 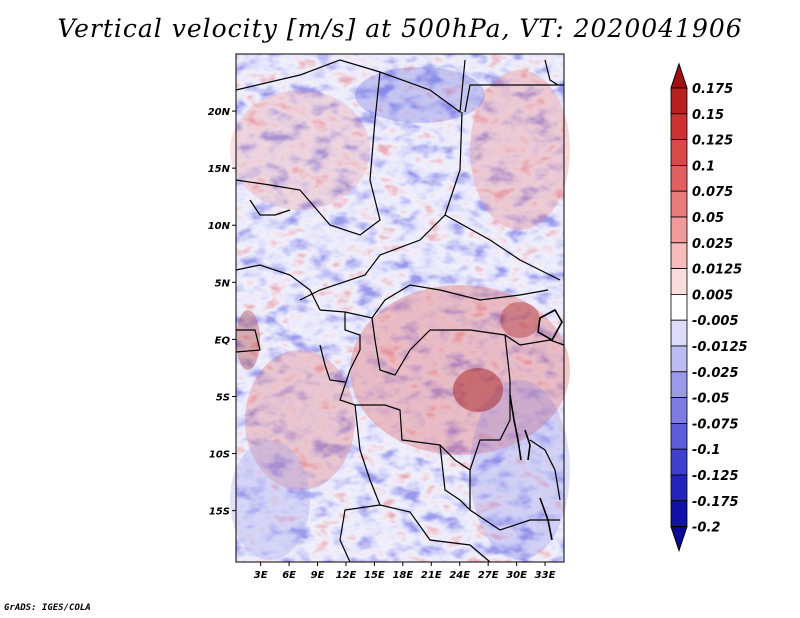 I want to click on lon-tick-label: 15E, so click(x=374, y=575).